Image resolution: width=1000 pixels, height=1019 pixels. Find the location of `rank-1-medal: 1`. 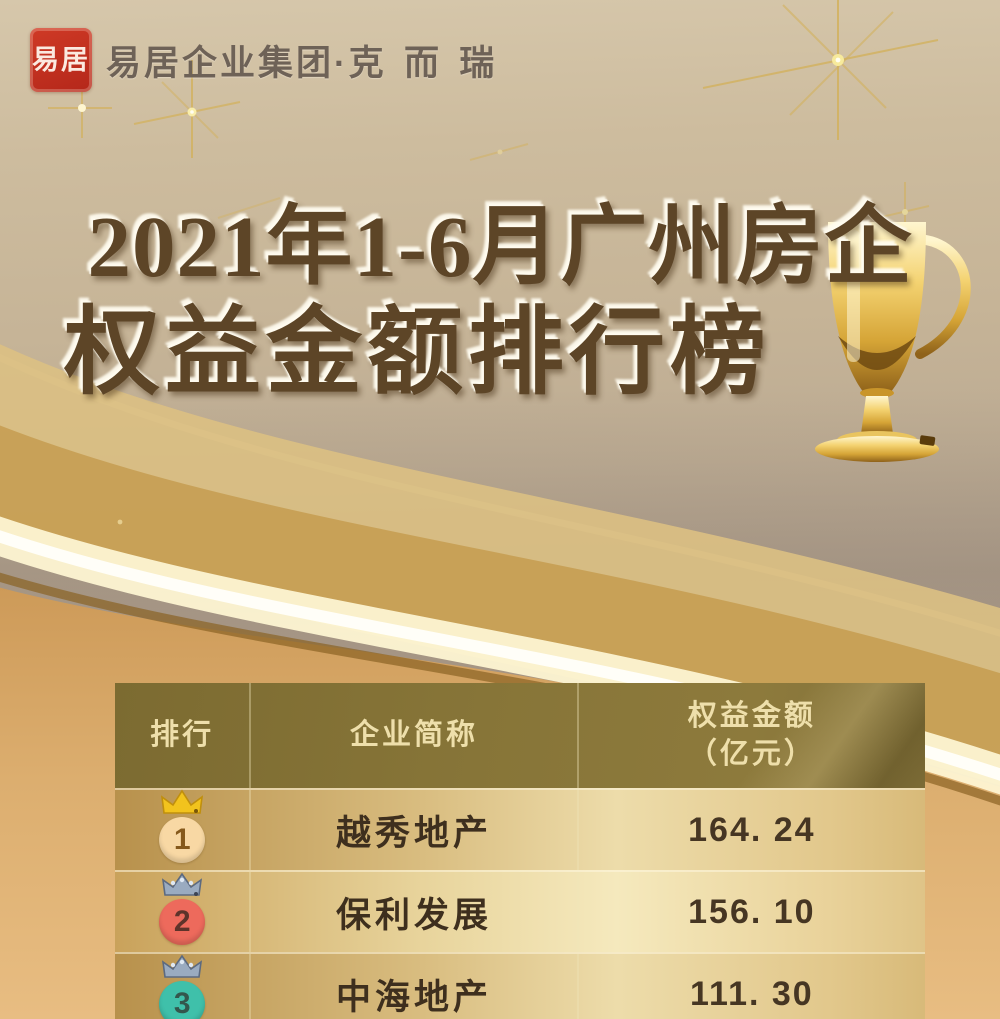

rank-1-medal: 1 is located at coordinates (182, 826).